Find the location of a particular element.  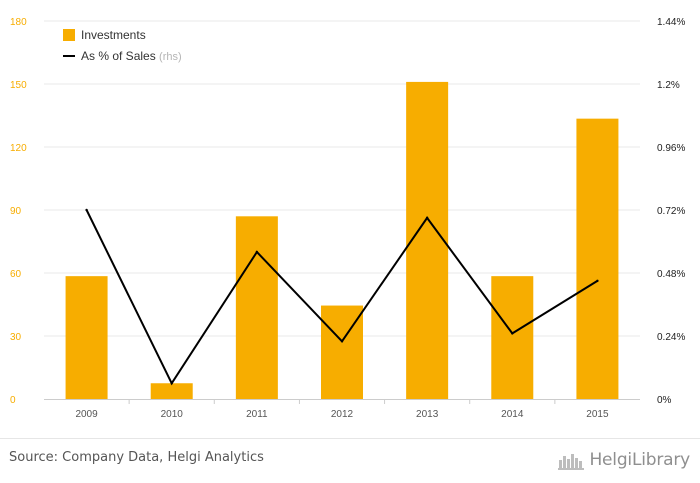

right-axis-tick-label: 1.2% is located at coordinates (668, 85).